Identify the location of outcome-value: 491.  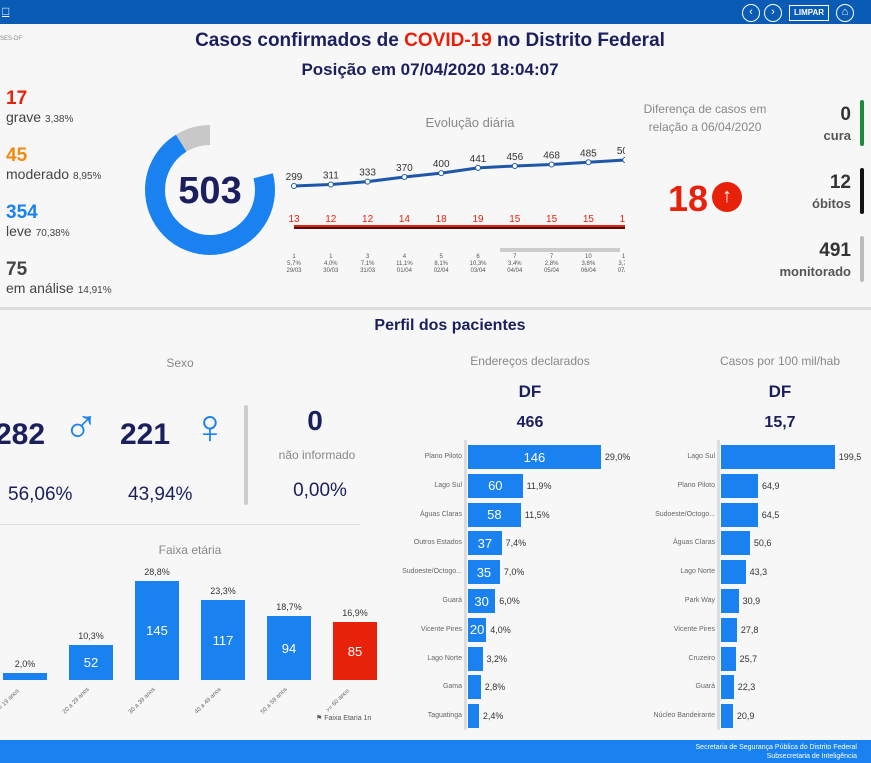
(835, 250).